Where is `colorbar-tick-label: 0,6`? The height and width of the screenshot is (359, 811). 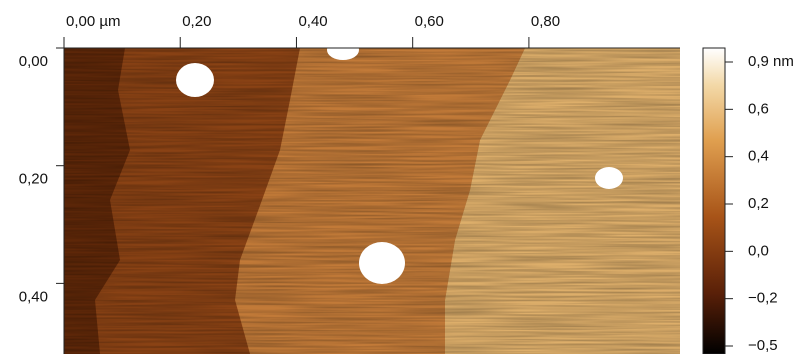
colorbar-tick-label: 0,6 is located at coordinates (758, 108).